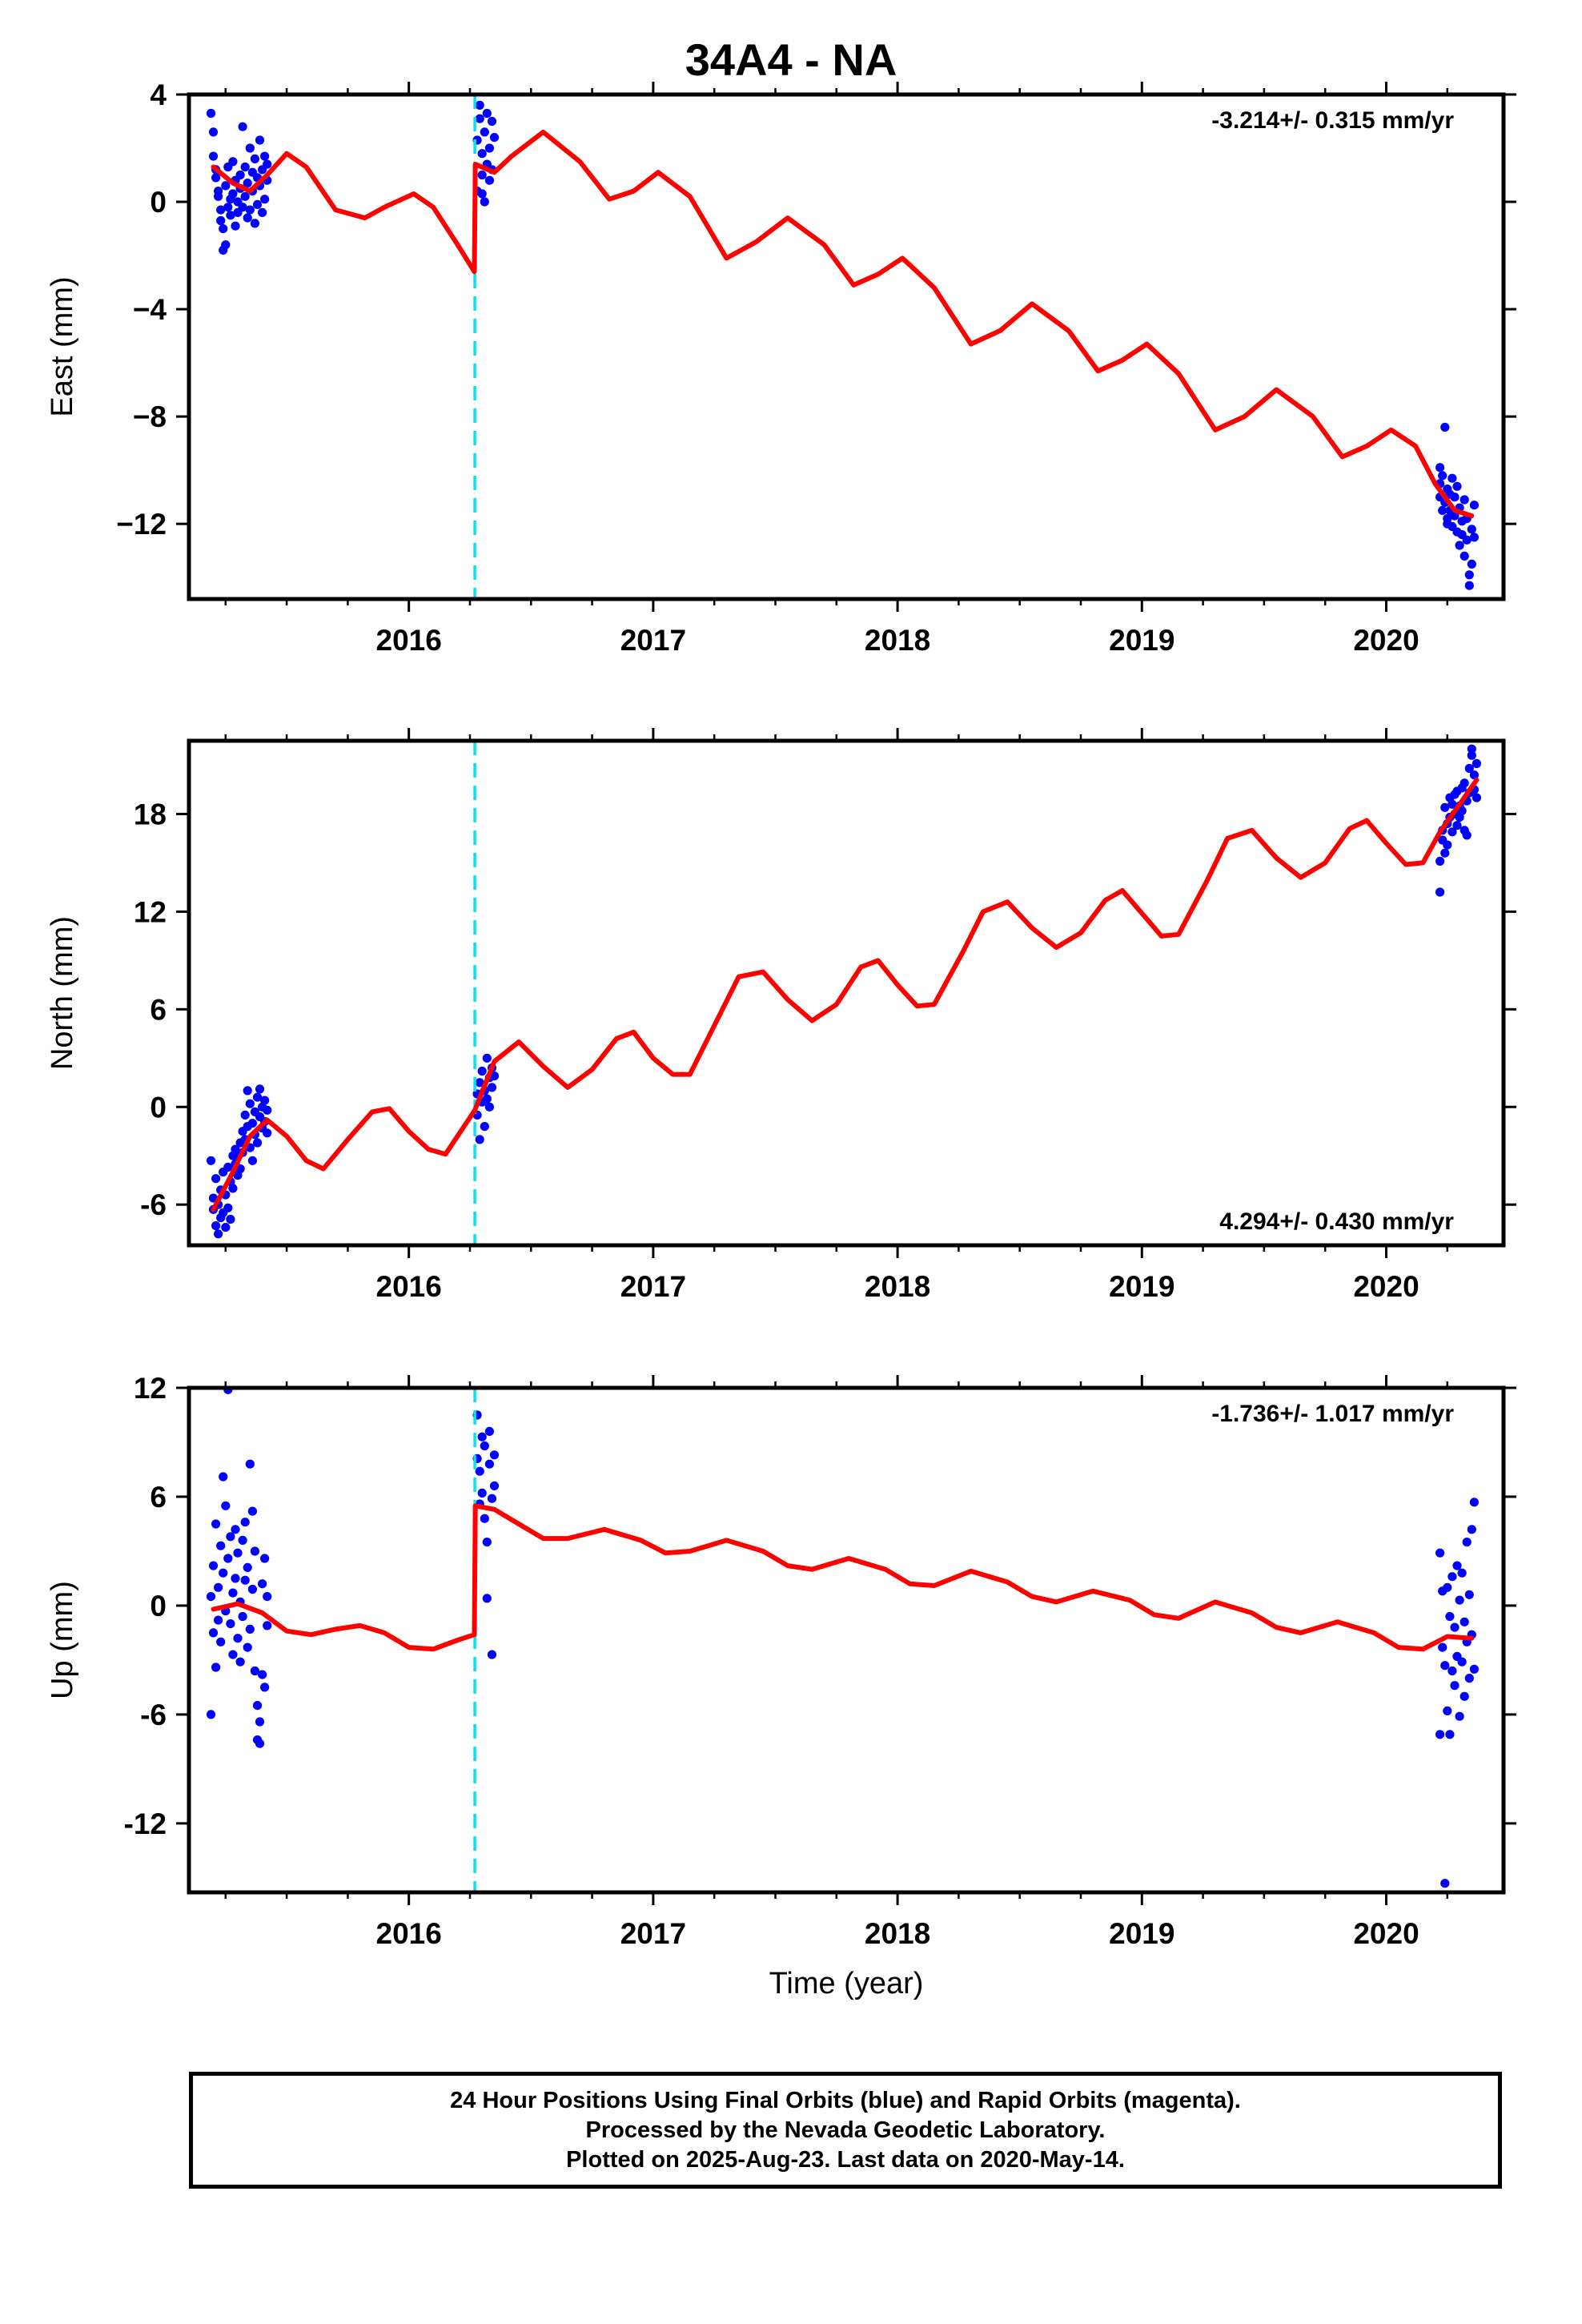 The image size is (1582, 2324). What do you see at coordinates (1141, 640) in the screenshot?
I see `east-x-tick-label: 2019` at bounding box center [1141, 640].